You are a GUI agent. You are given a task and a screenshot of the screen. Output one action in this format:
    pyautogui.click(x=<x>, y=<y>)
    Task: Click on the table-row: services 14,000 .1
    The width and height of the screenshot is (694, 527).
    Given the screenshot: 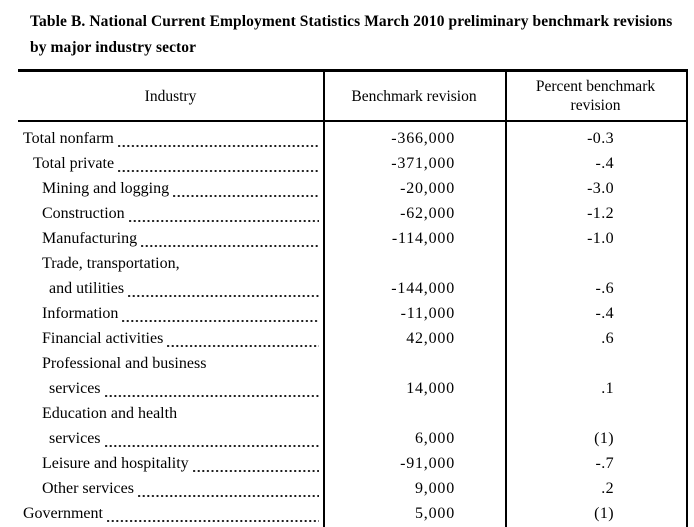 What is the action you would take?
    pyautogui.click(x=352, y=388)
    